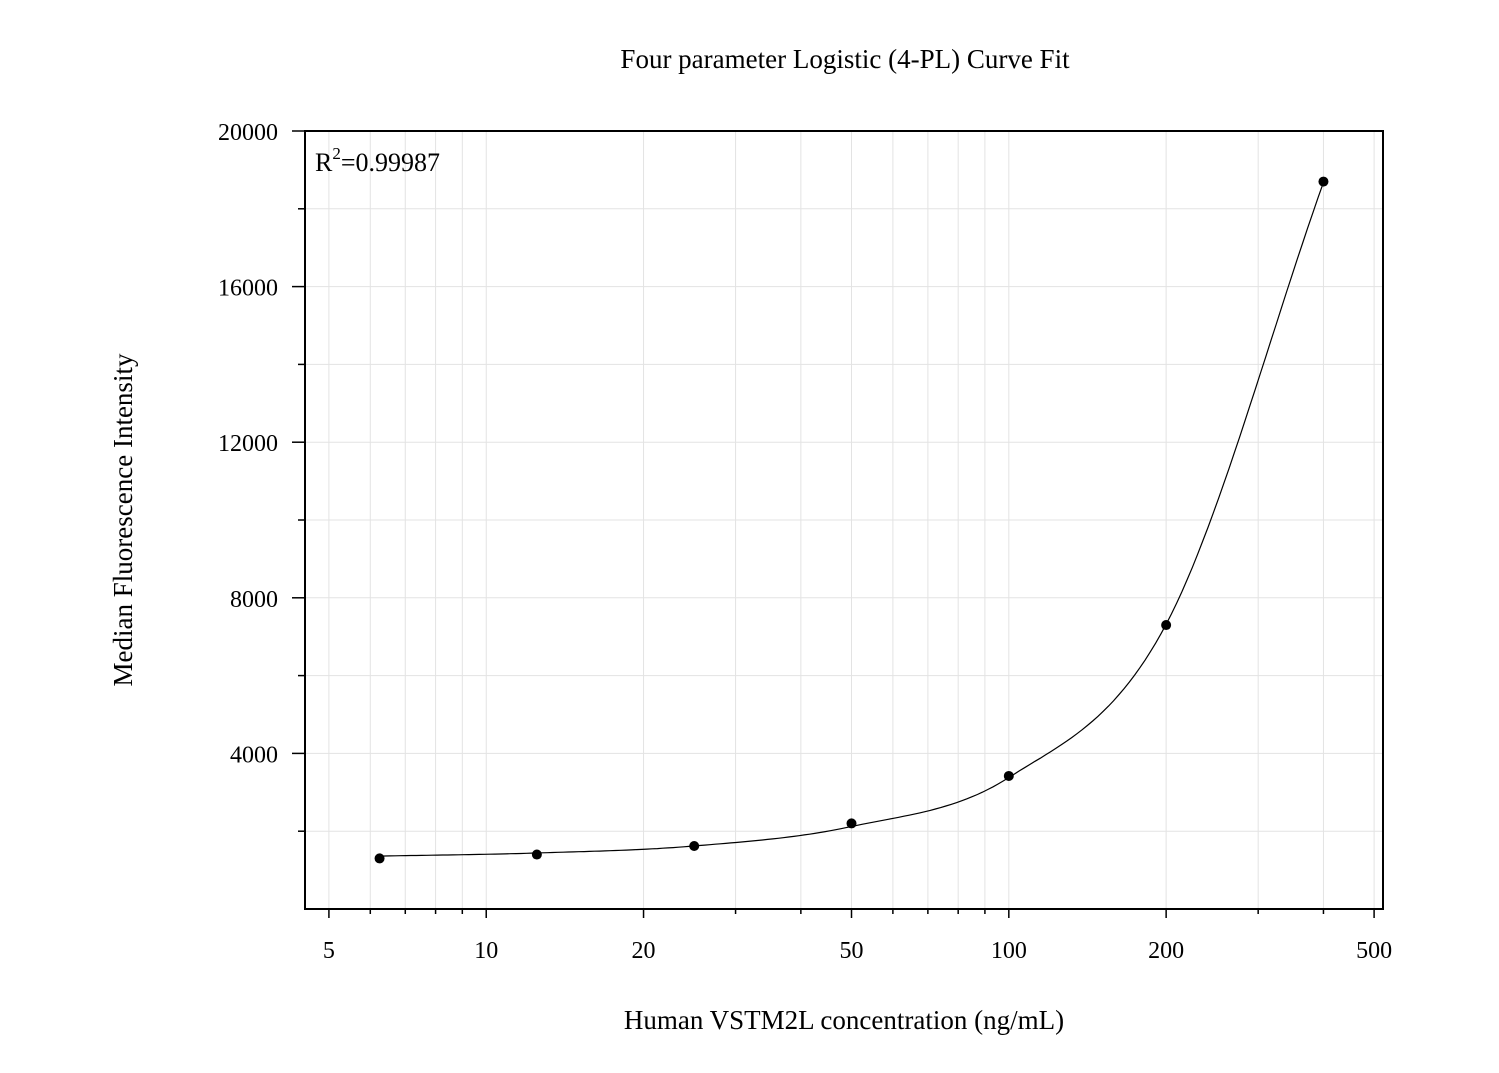 The width and height of the screenshot is (1499, 1073). I want to click on x-tick-label: 200, so click(1166, 951).